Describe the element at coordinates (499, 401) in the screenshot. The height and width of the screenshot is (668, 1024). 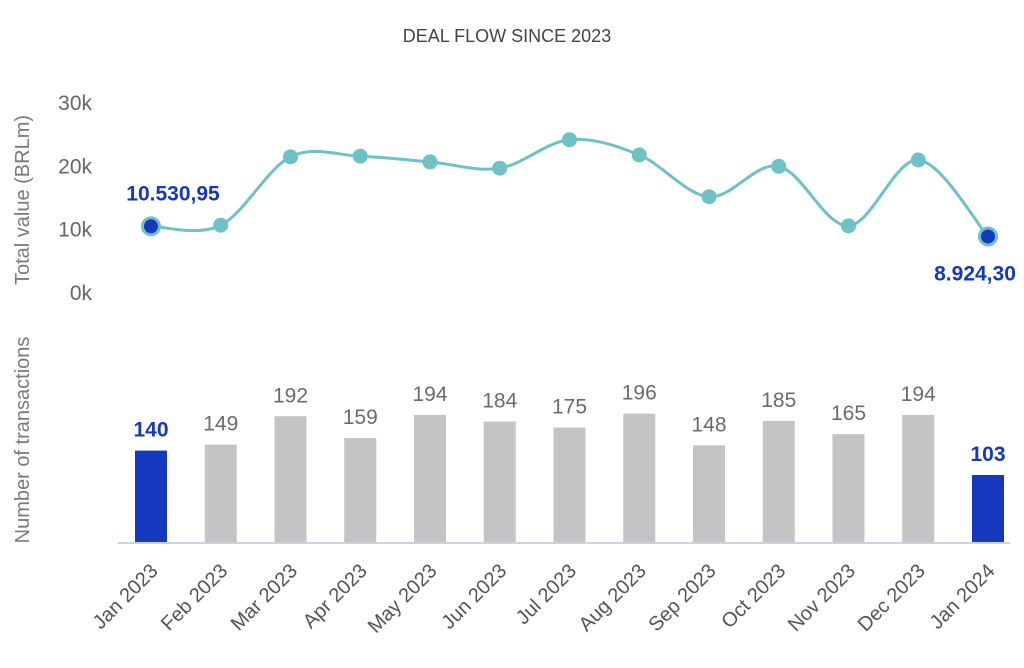
I see `bar-value-label: 184` at that location.